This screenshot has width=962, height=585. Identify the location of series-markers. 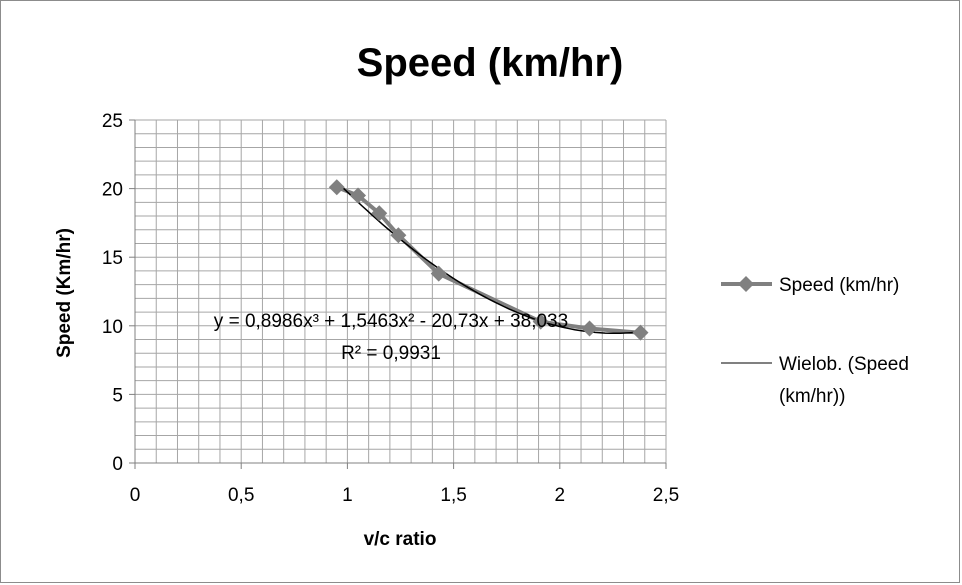
(488, 260).